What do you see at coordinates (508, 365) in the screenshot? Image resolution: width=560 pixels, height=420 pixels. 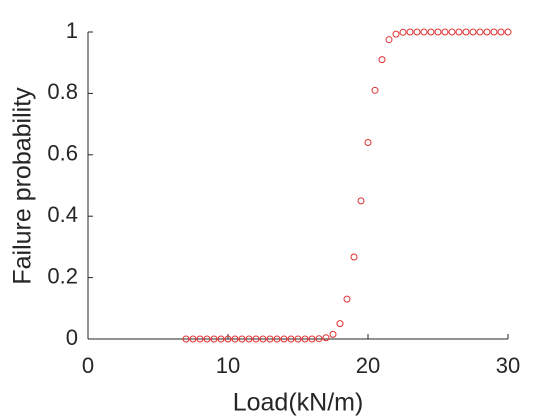 I see `x-tick-label: 30` at bounding box center [508, 365].